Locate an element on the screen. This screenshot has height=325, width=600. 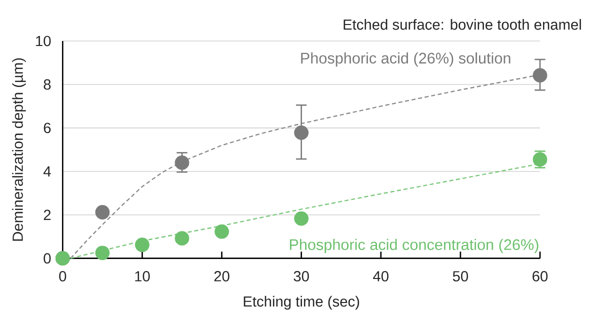
x-tick-label: 20 is located at coordinates (222, 276).